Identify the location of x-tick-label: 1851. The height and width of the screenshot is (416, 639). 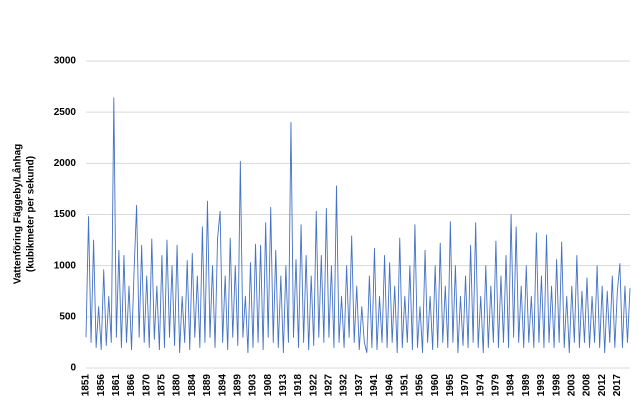
(86, 385).